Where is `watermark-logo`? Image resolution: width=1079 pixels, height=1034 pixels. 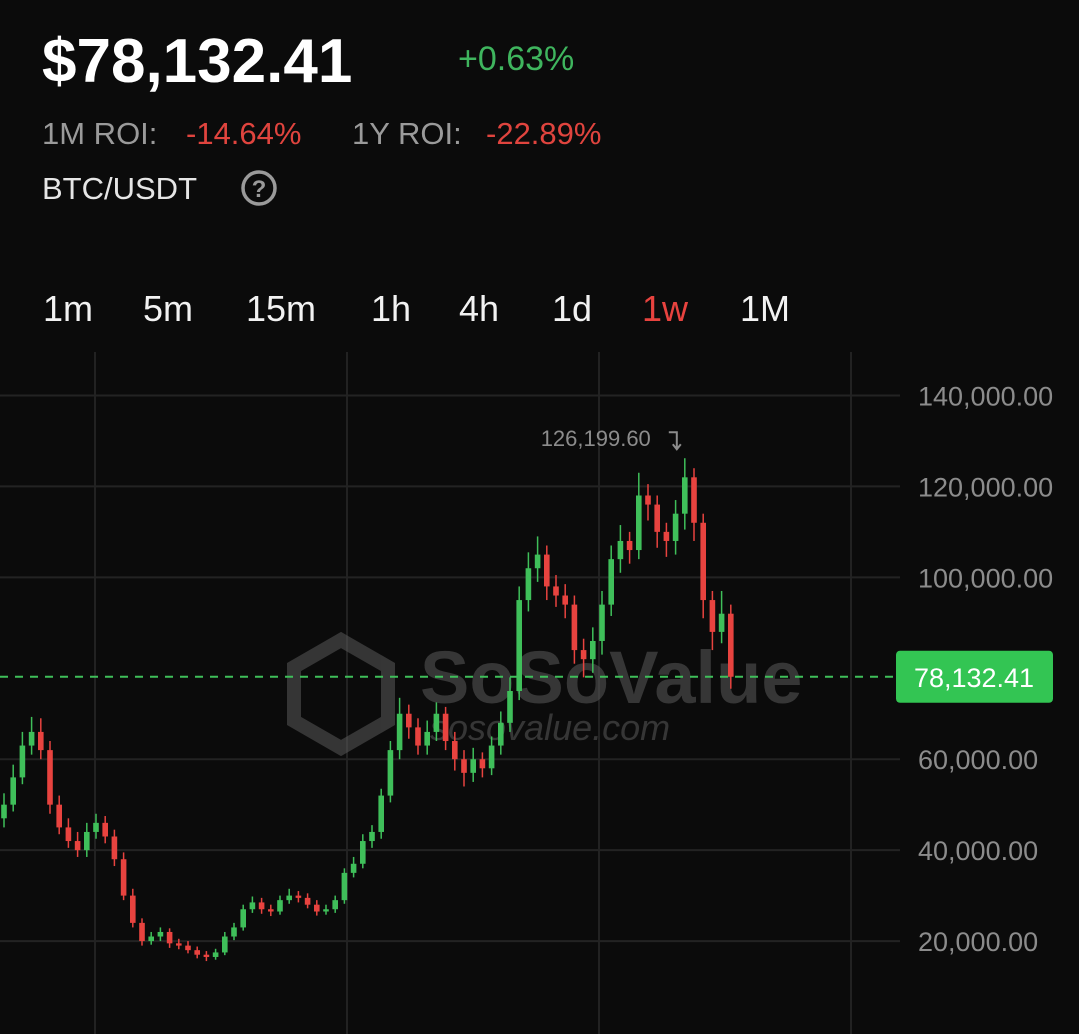 watermark-logo is located at coordinates (341, 694).